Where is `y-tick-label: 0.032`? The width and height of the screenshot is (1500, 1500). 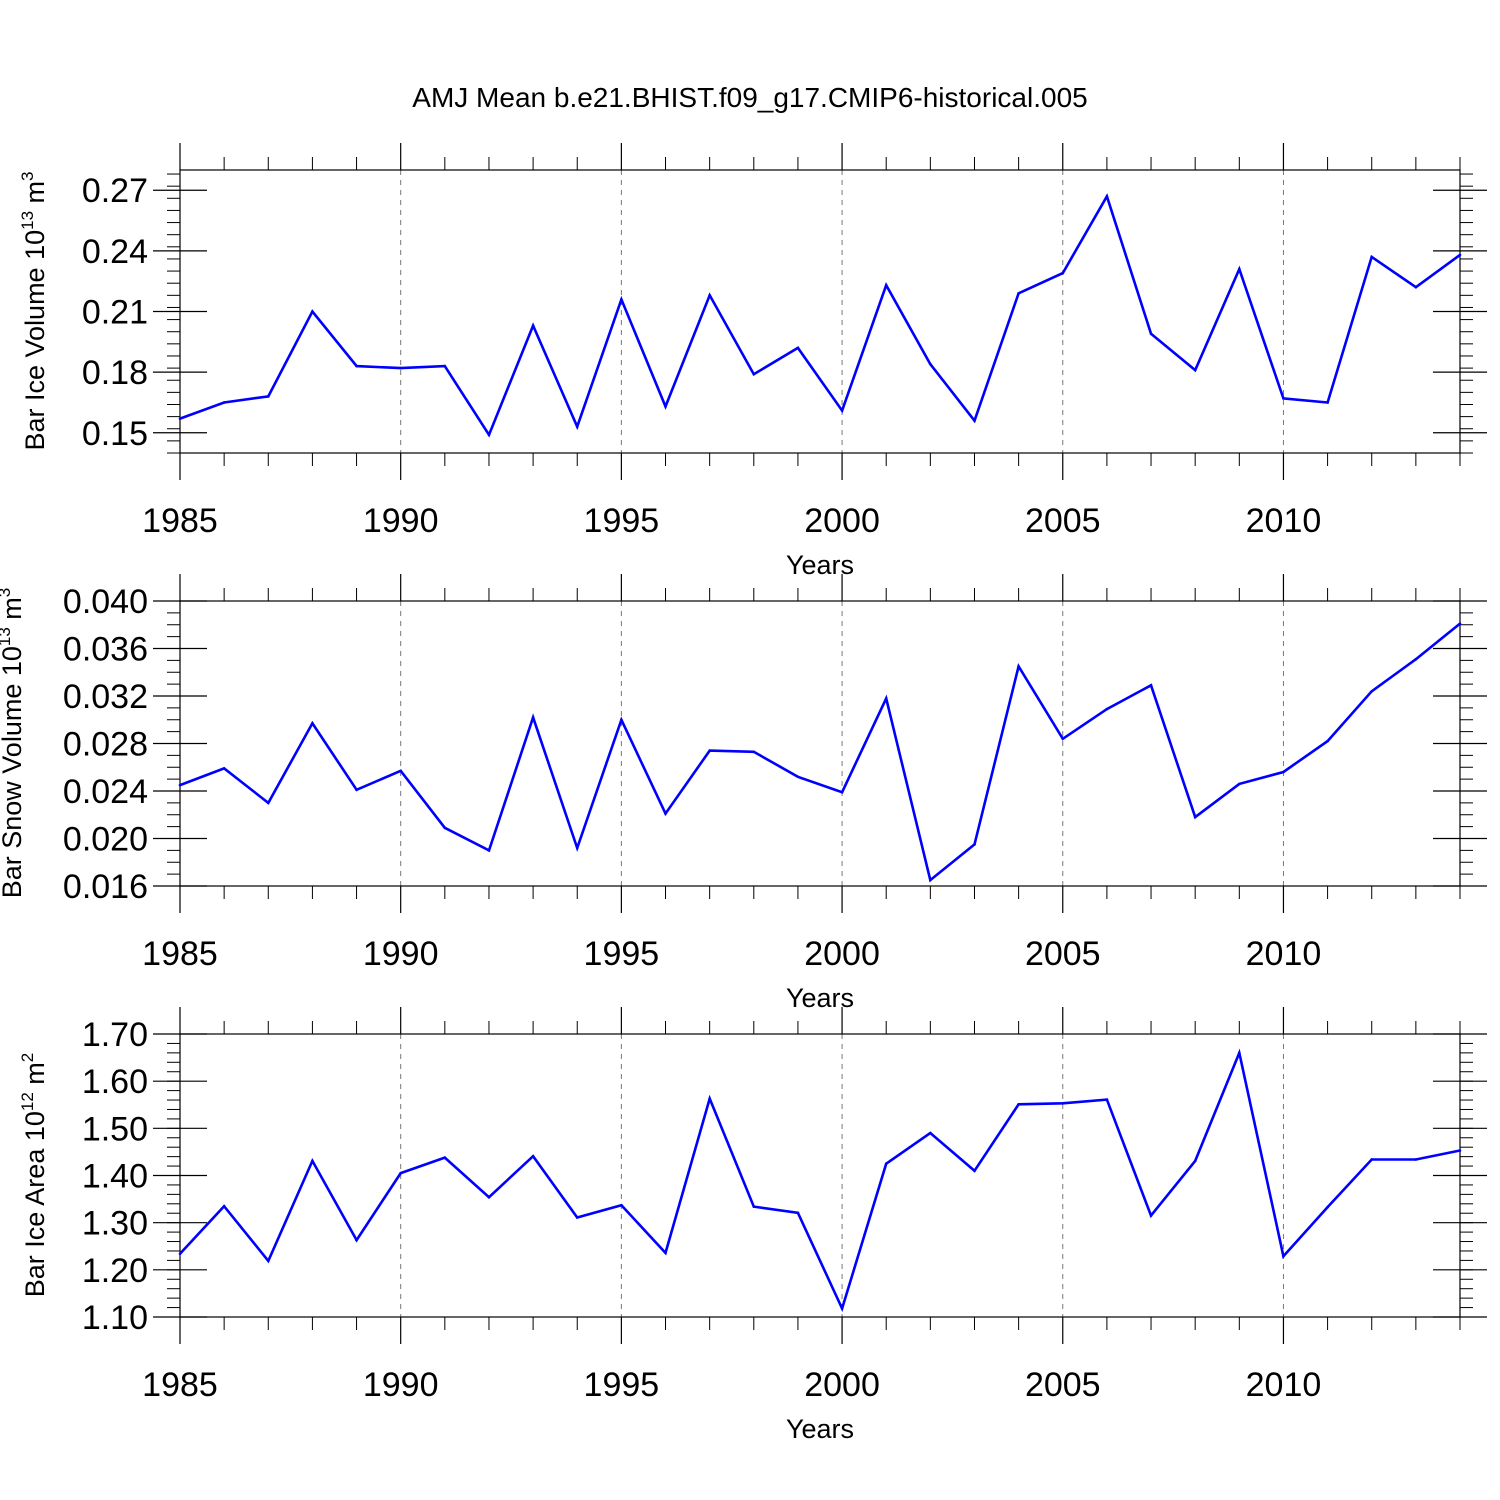
y-tick-label: 0.032 is located at coordinates (105, 697).